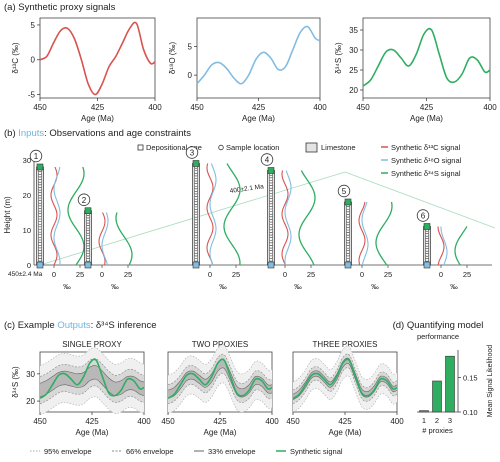 The image size is (500, 462). What do you see at coordinates (92, 344) in the screenshot?
I see `panel-title: SINGLE PROXY` at bounding box center [92, 344].